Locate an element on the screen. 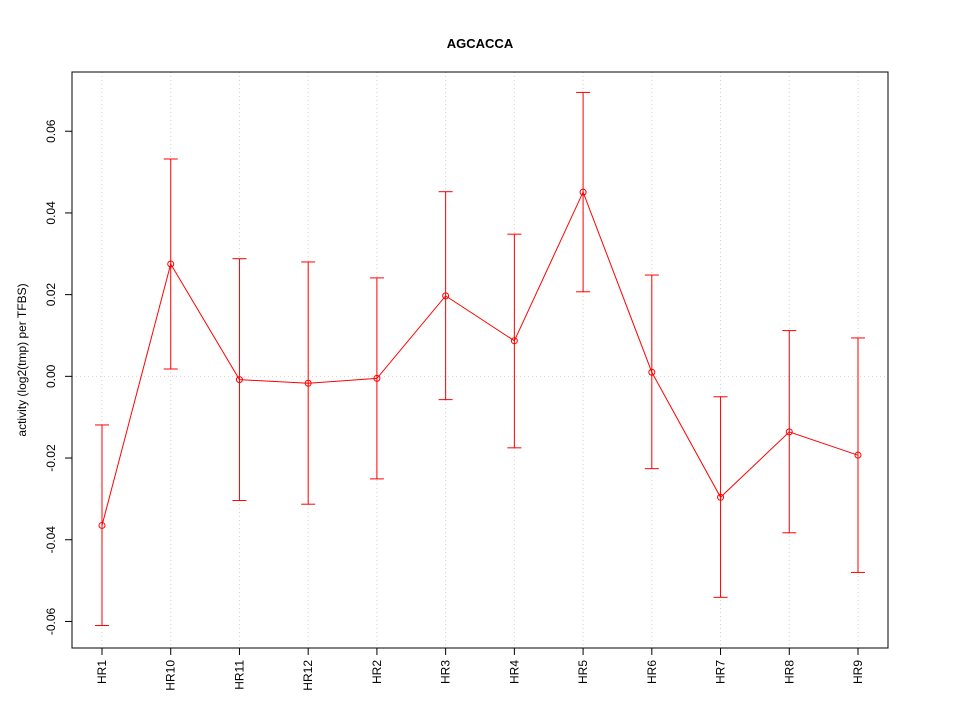 This screenshot has width=960, height=720. x-axis: HR1 HR10 HR11 HR12 HR2 HR3 HR4 HR5 HR6 HR7 HR8 HR9 is located at coordinates (480, 669).